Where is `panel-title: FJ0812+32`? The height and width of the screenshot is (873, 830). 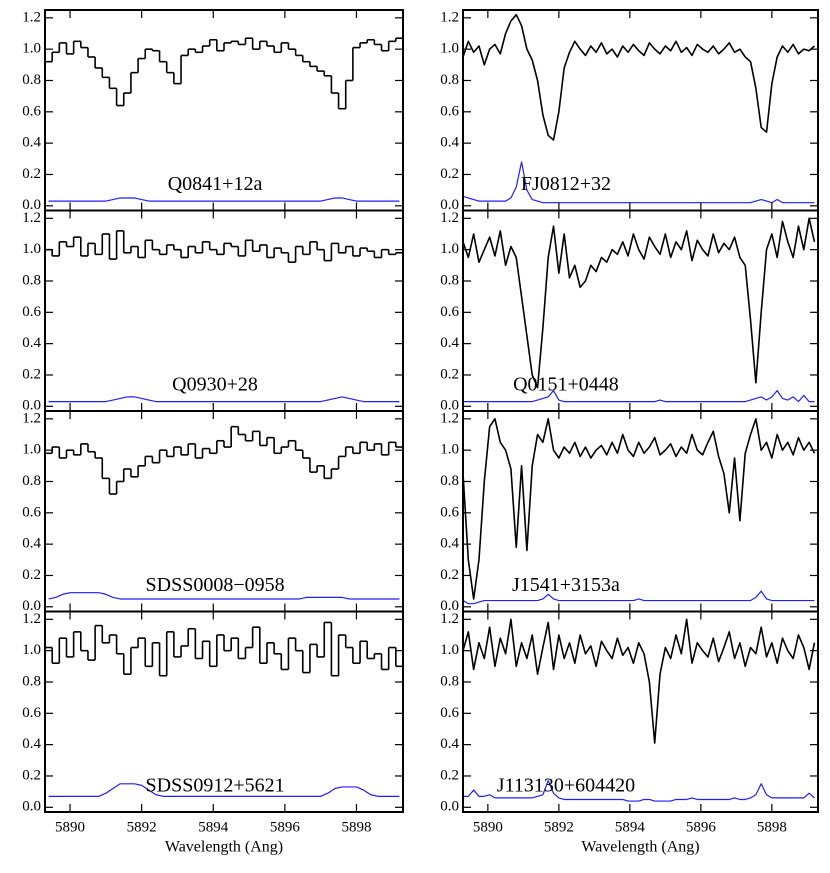
panel-title: FJ0812+32 is located at coordinates (566, 184).